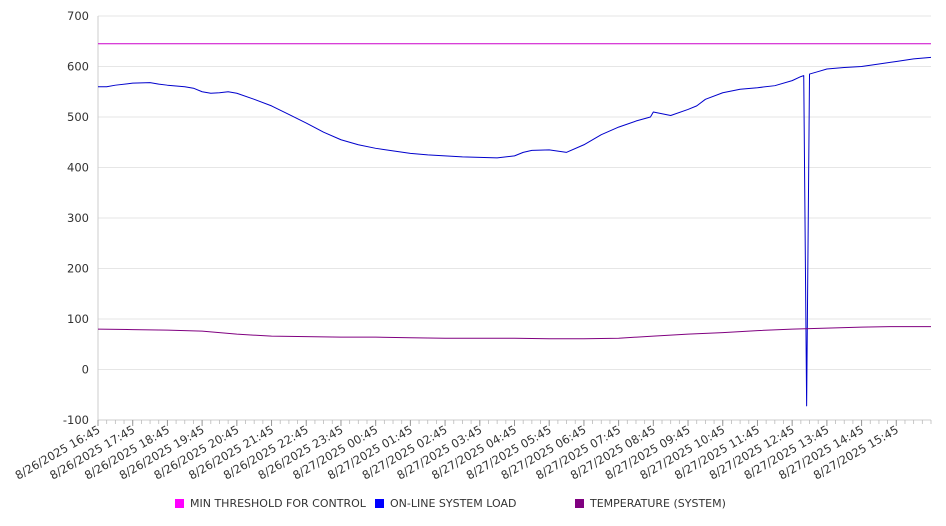 The height and width of the screenshot is (526, 946). What do you see at coordinates (78, 67) in the screenshot?
I see `y-tick-label: 600` at bounding box center [78, 67].